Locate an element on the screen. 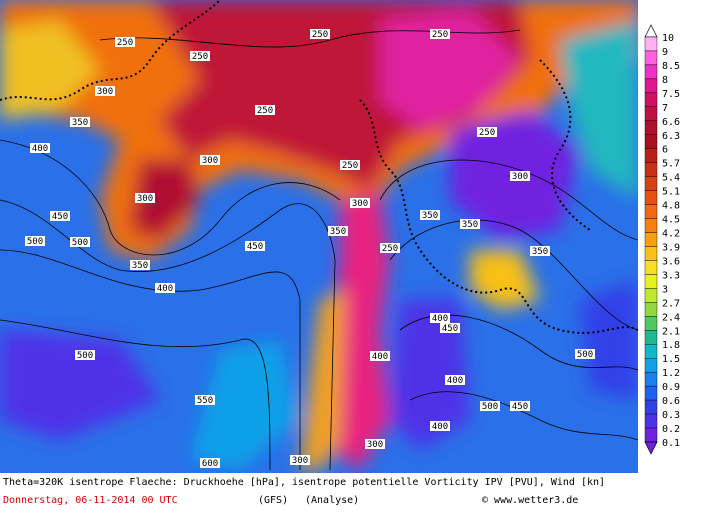 The height and width of the screenshot is (517, 704). colorbar-label: 4.2 is located at coordinates (671, 234).